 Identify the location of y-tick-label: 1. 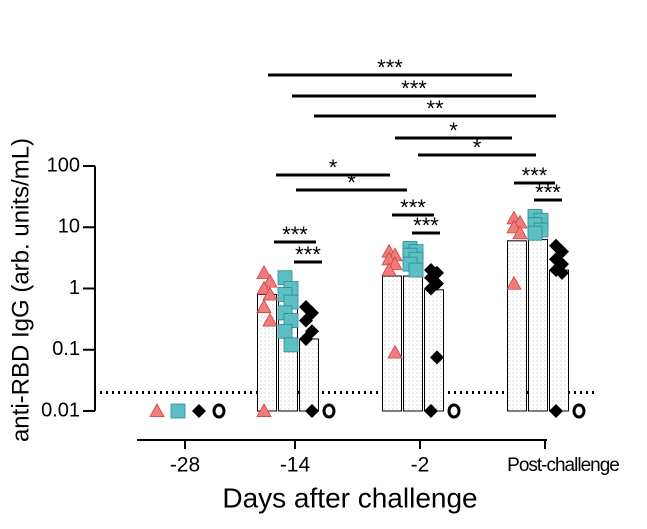
(74, 288).